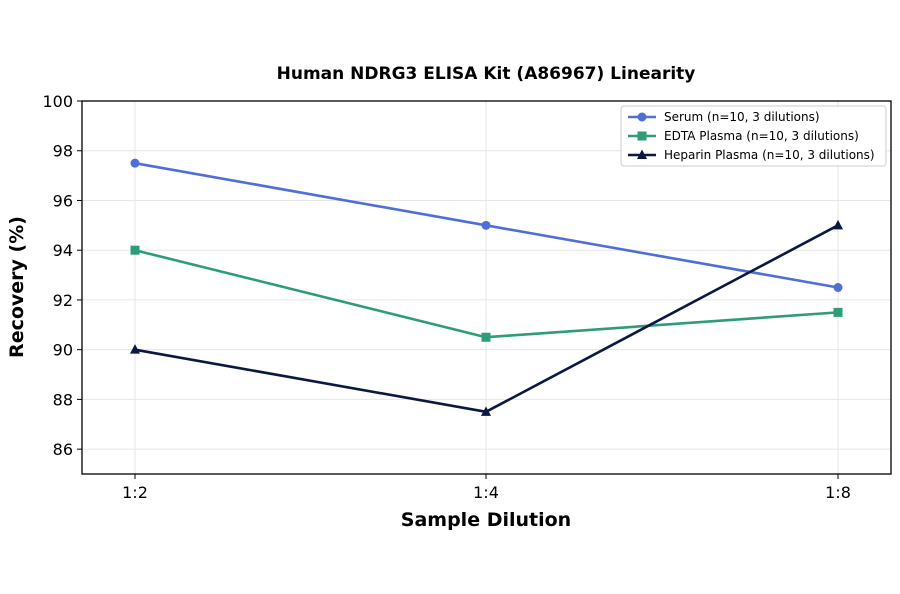 The image size is (900, 594). I want to click on y-axis-ticks: 86 88 90 92 94 96 98 100, so click(62, 275).